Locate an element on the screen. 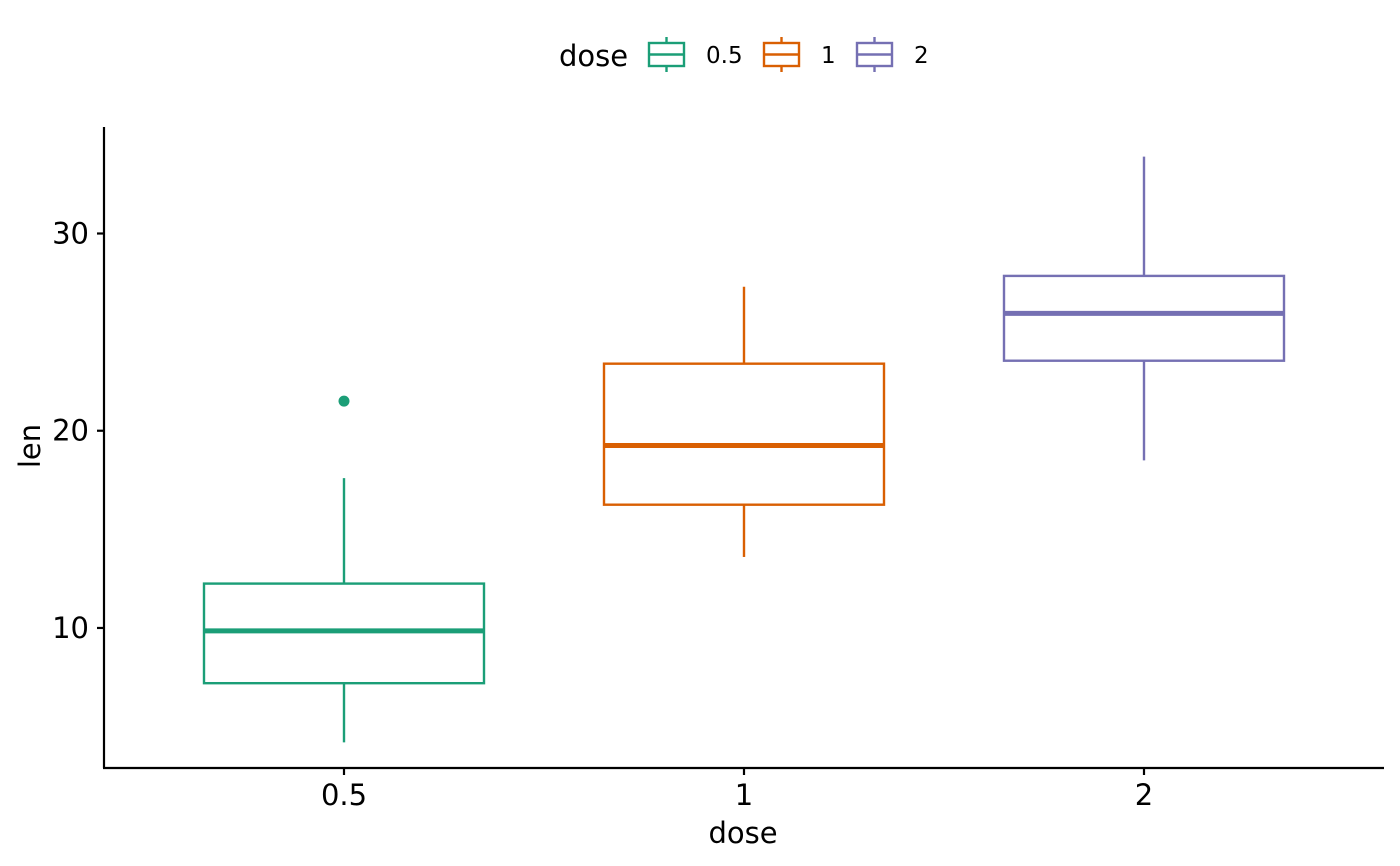  x-tick-label: 0.5 is located at coordinates (344, 795).